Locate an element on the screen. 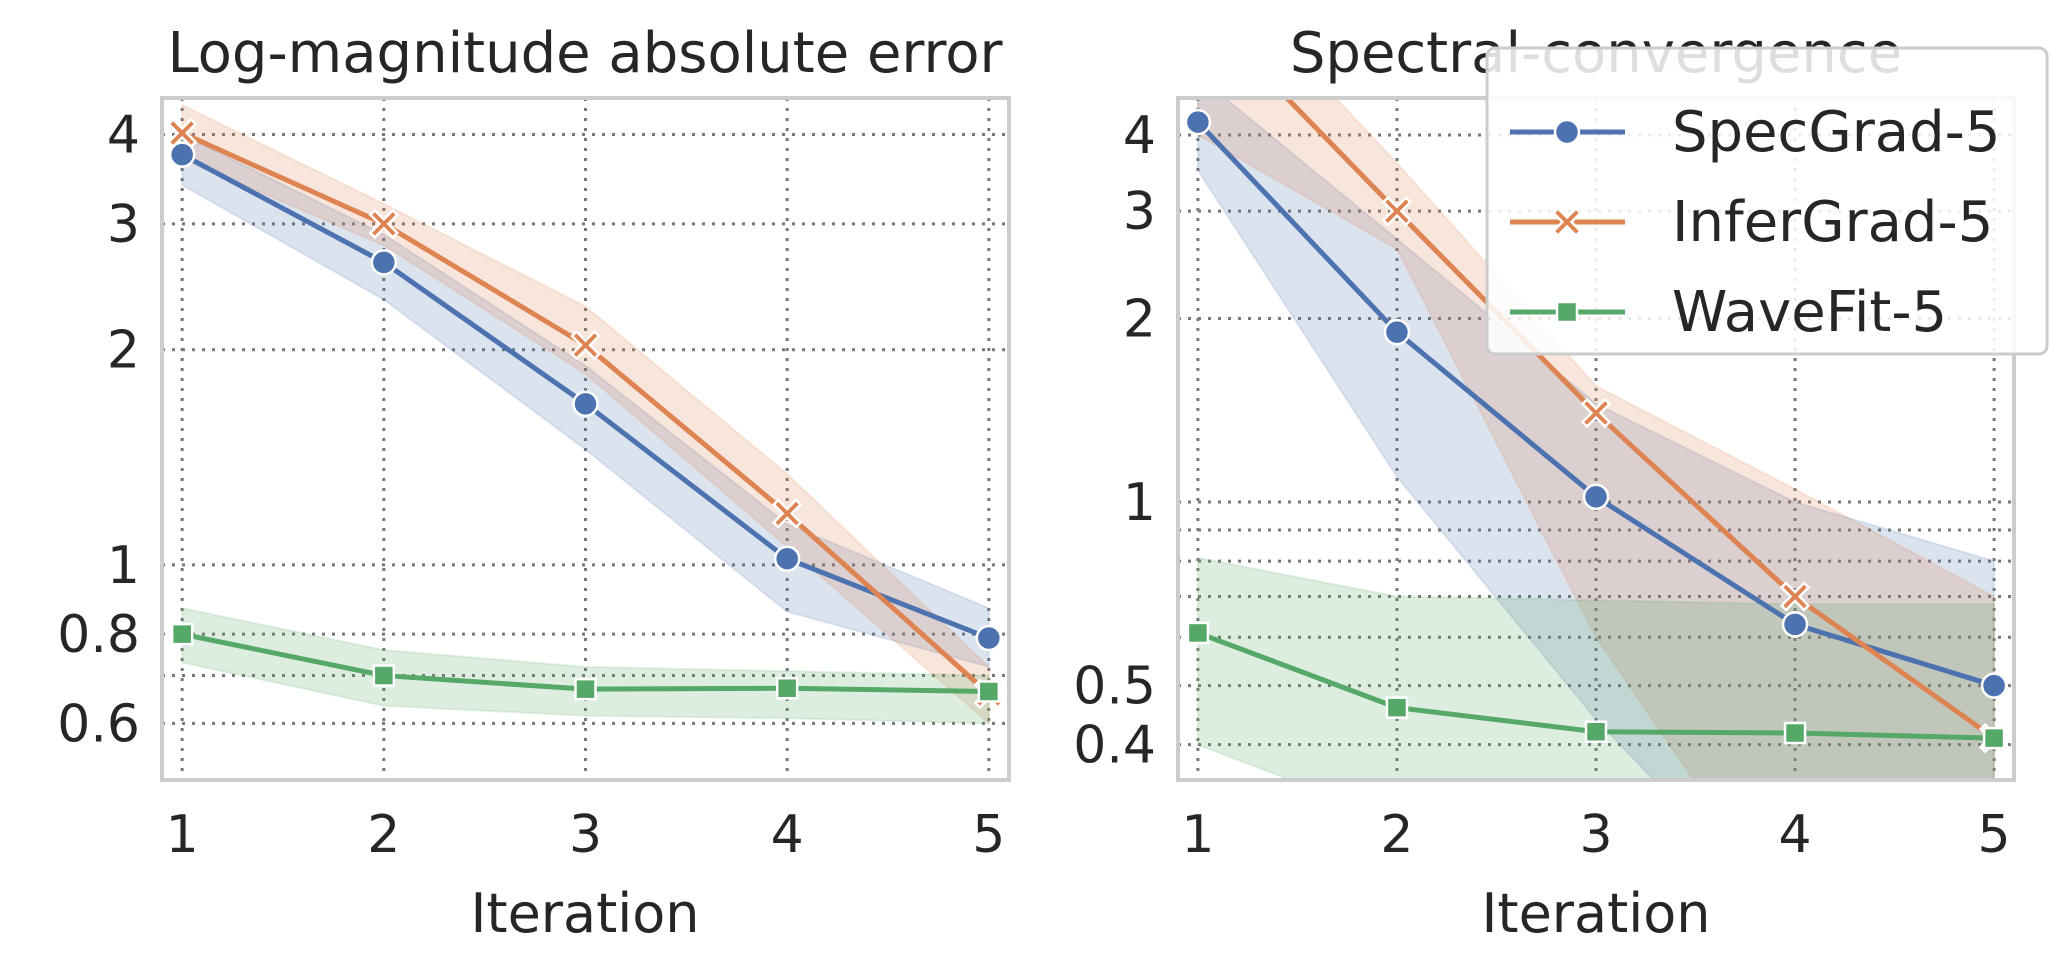 The width and height of the screenshot is (2067, 977). legend-item: InferGrad-5 is located at coordinates (1751, 222).